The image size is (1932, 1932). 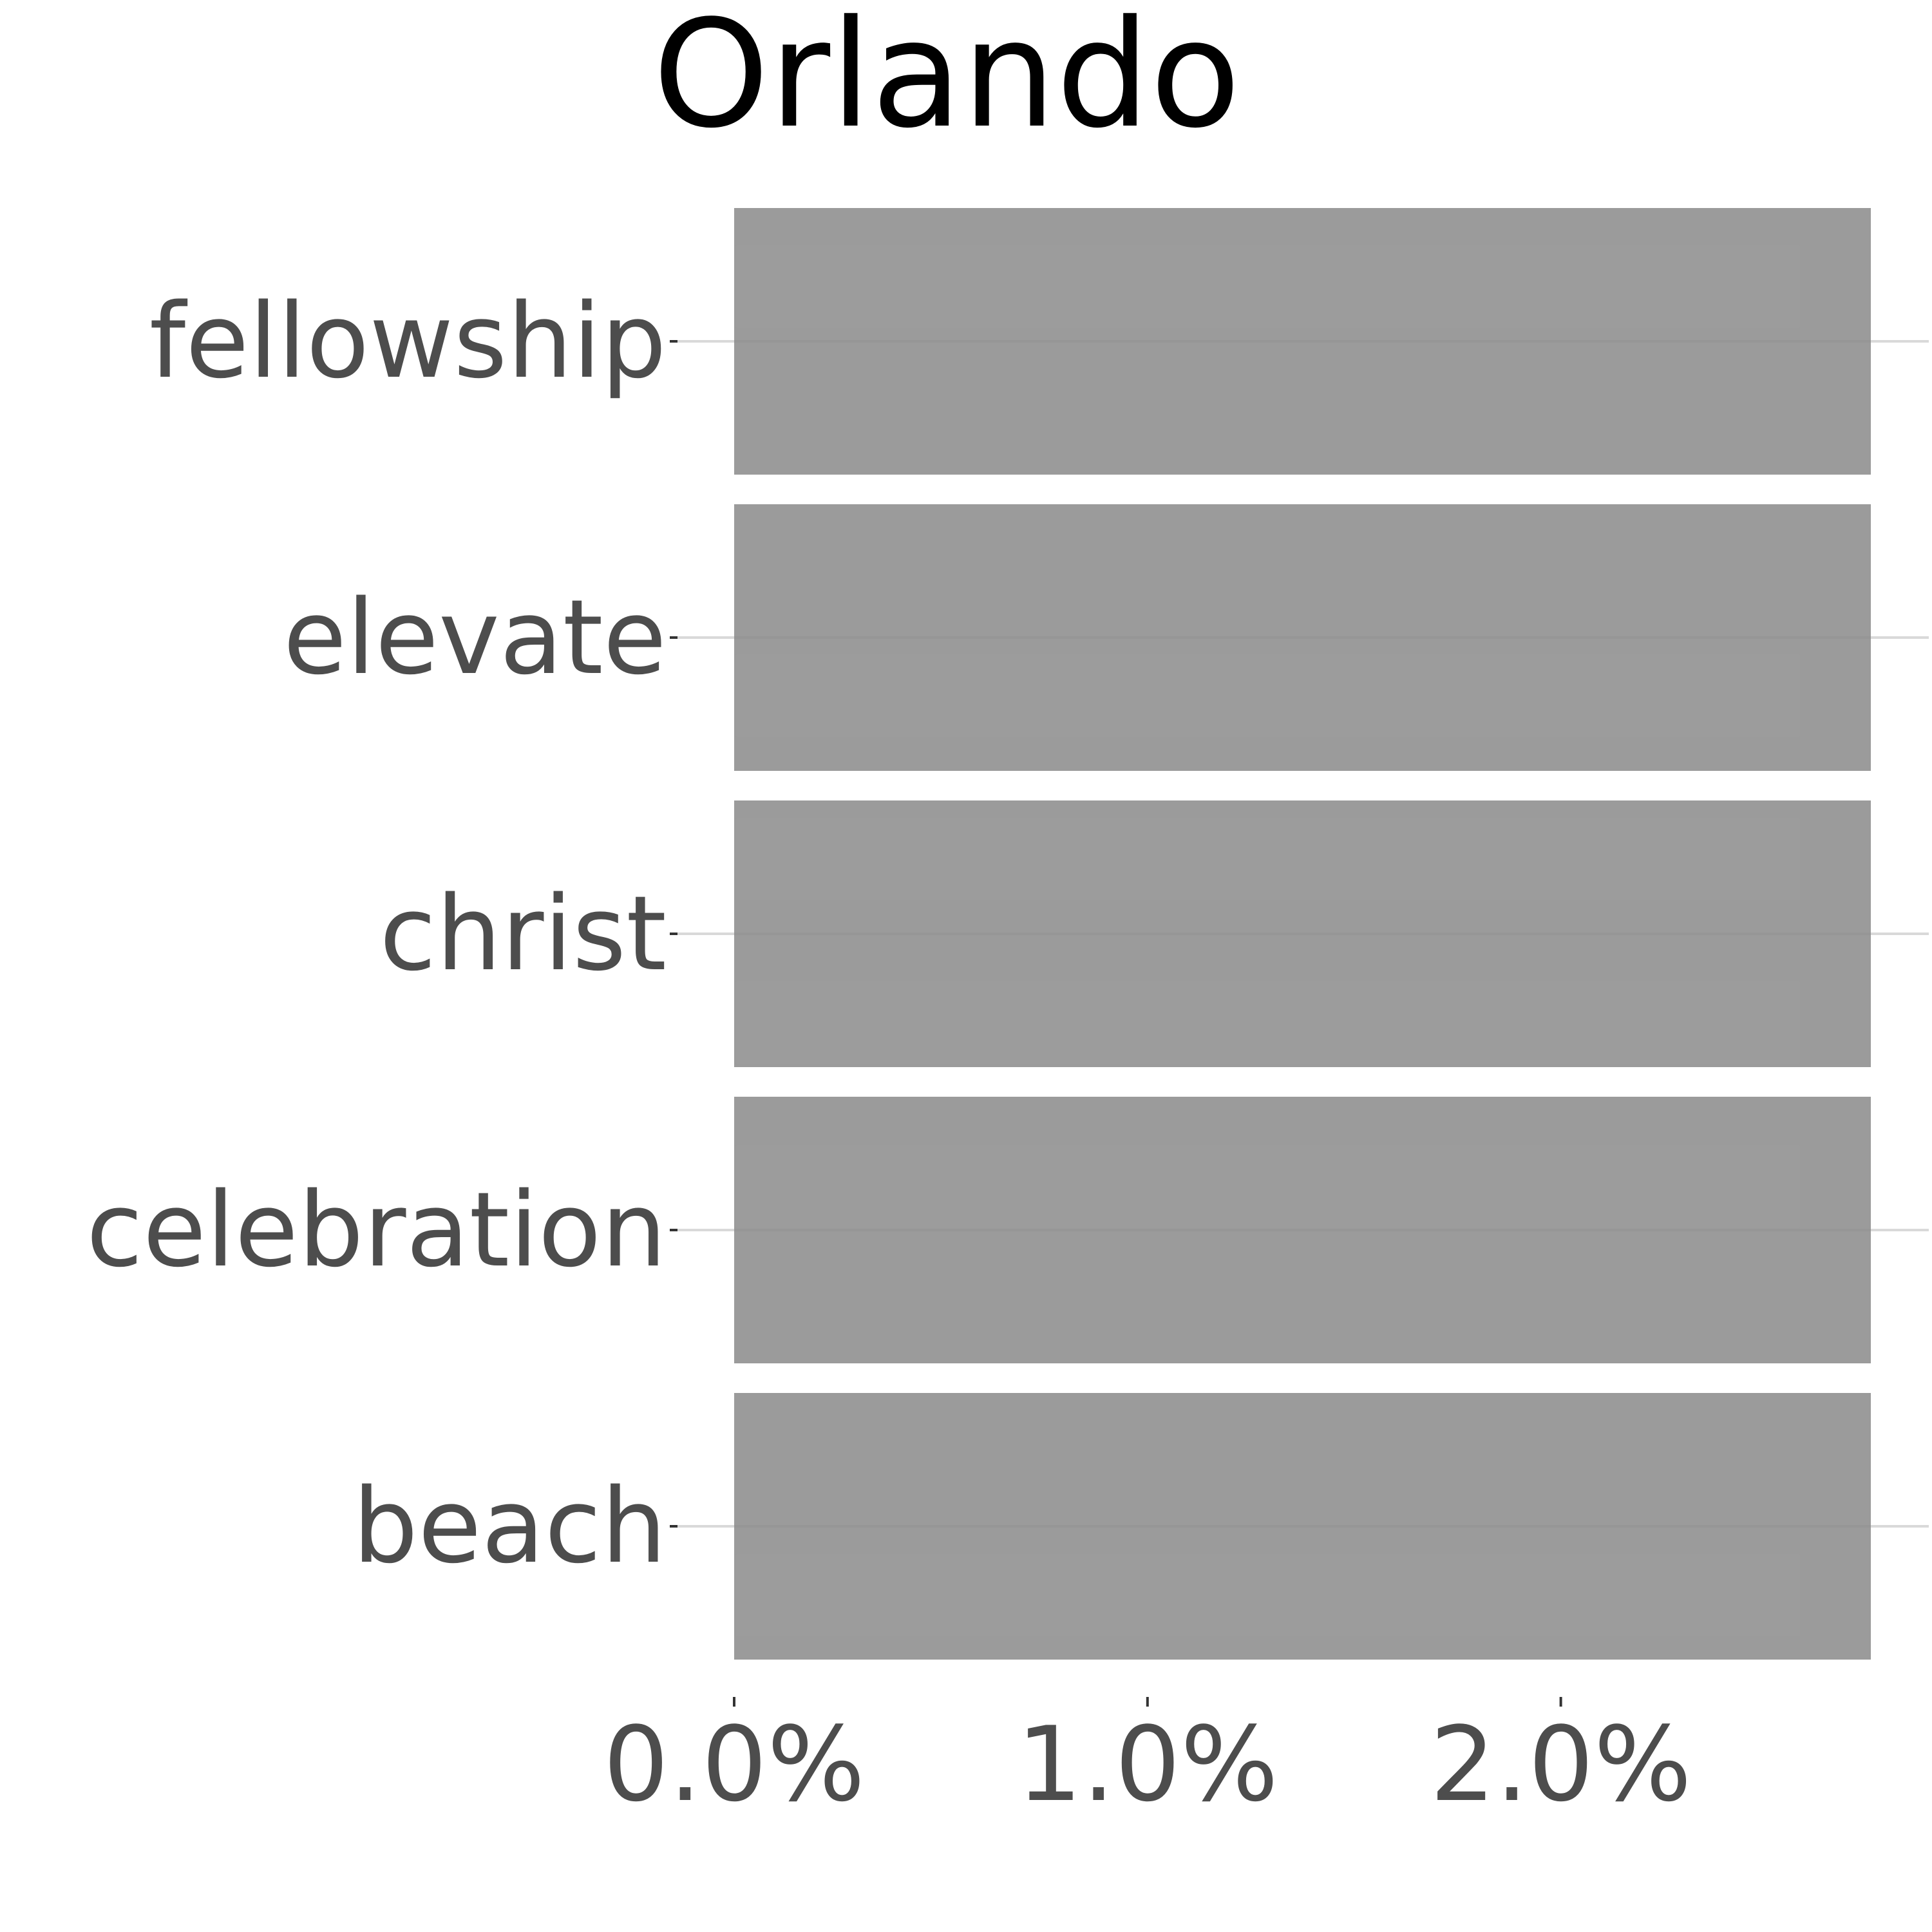 What do you see at coordinates (734, 1764) in the screenshot?
I see `x-tick-label-0: 0.0%` at bounding box center [734, 1764].